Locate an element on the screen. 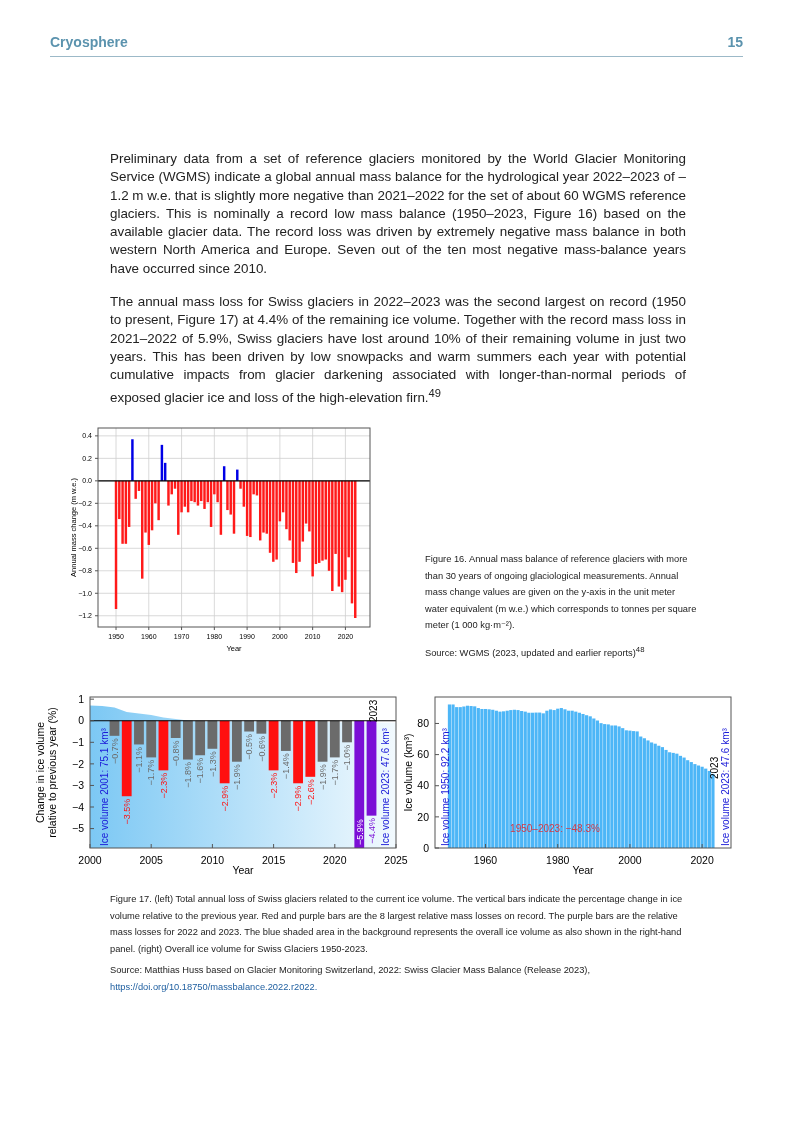 This screenshot has height=1122, width=793. data-label: −2.3% is located at coordinates (163, 785).